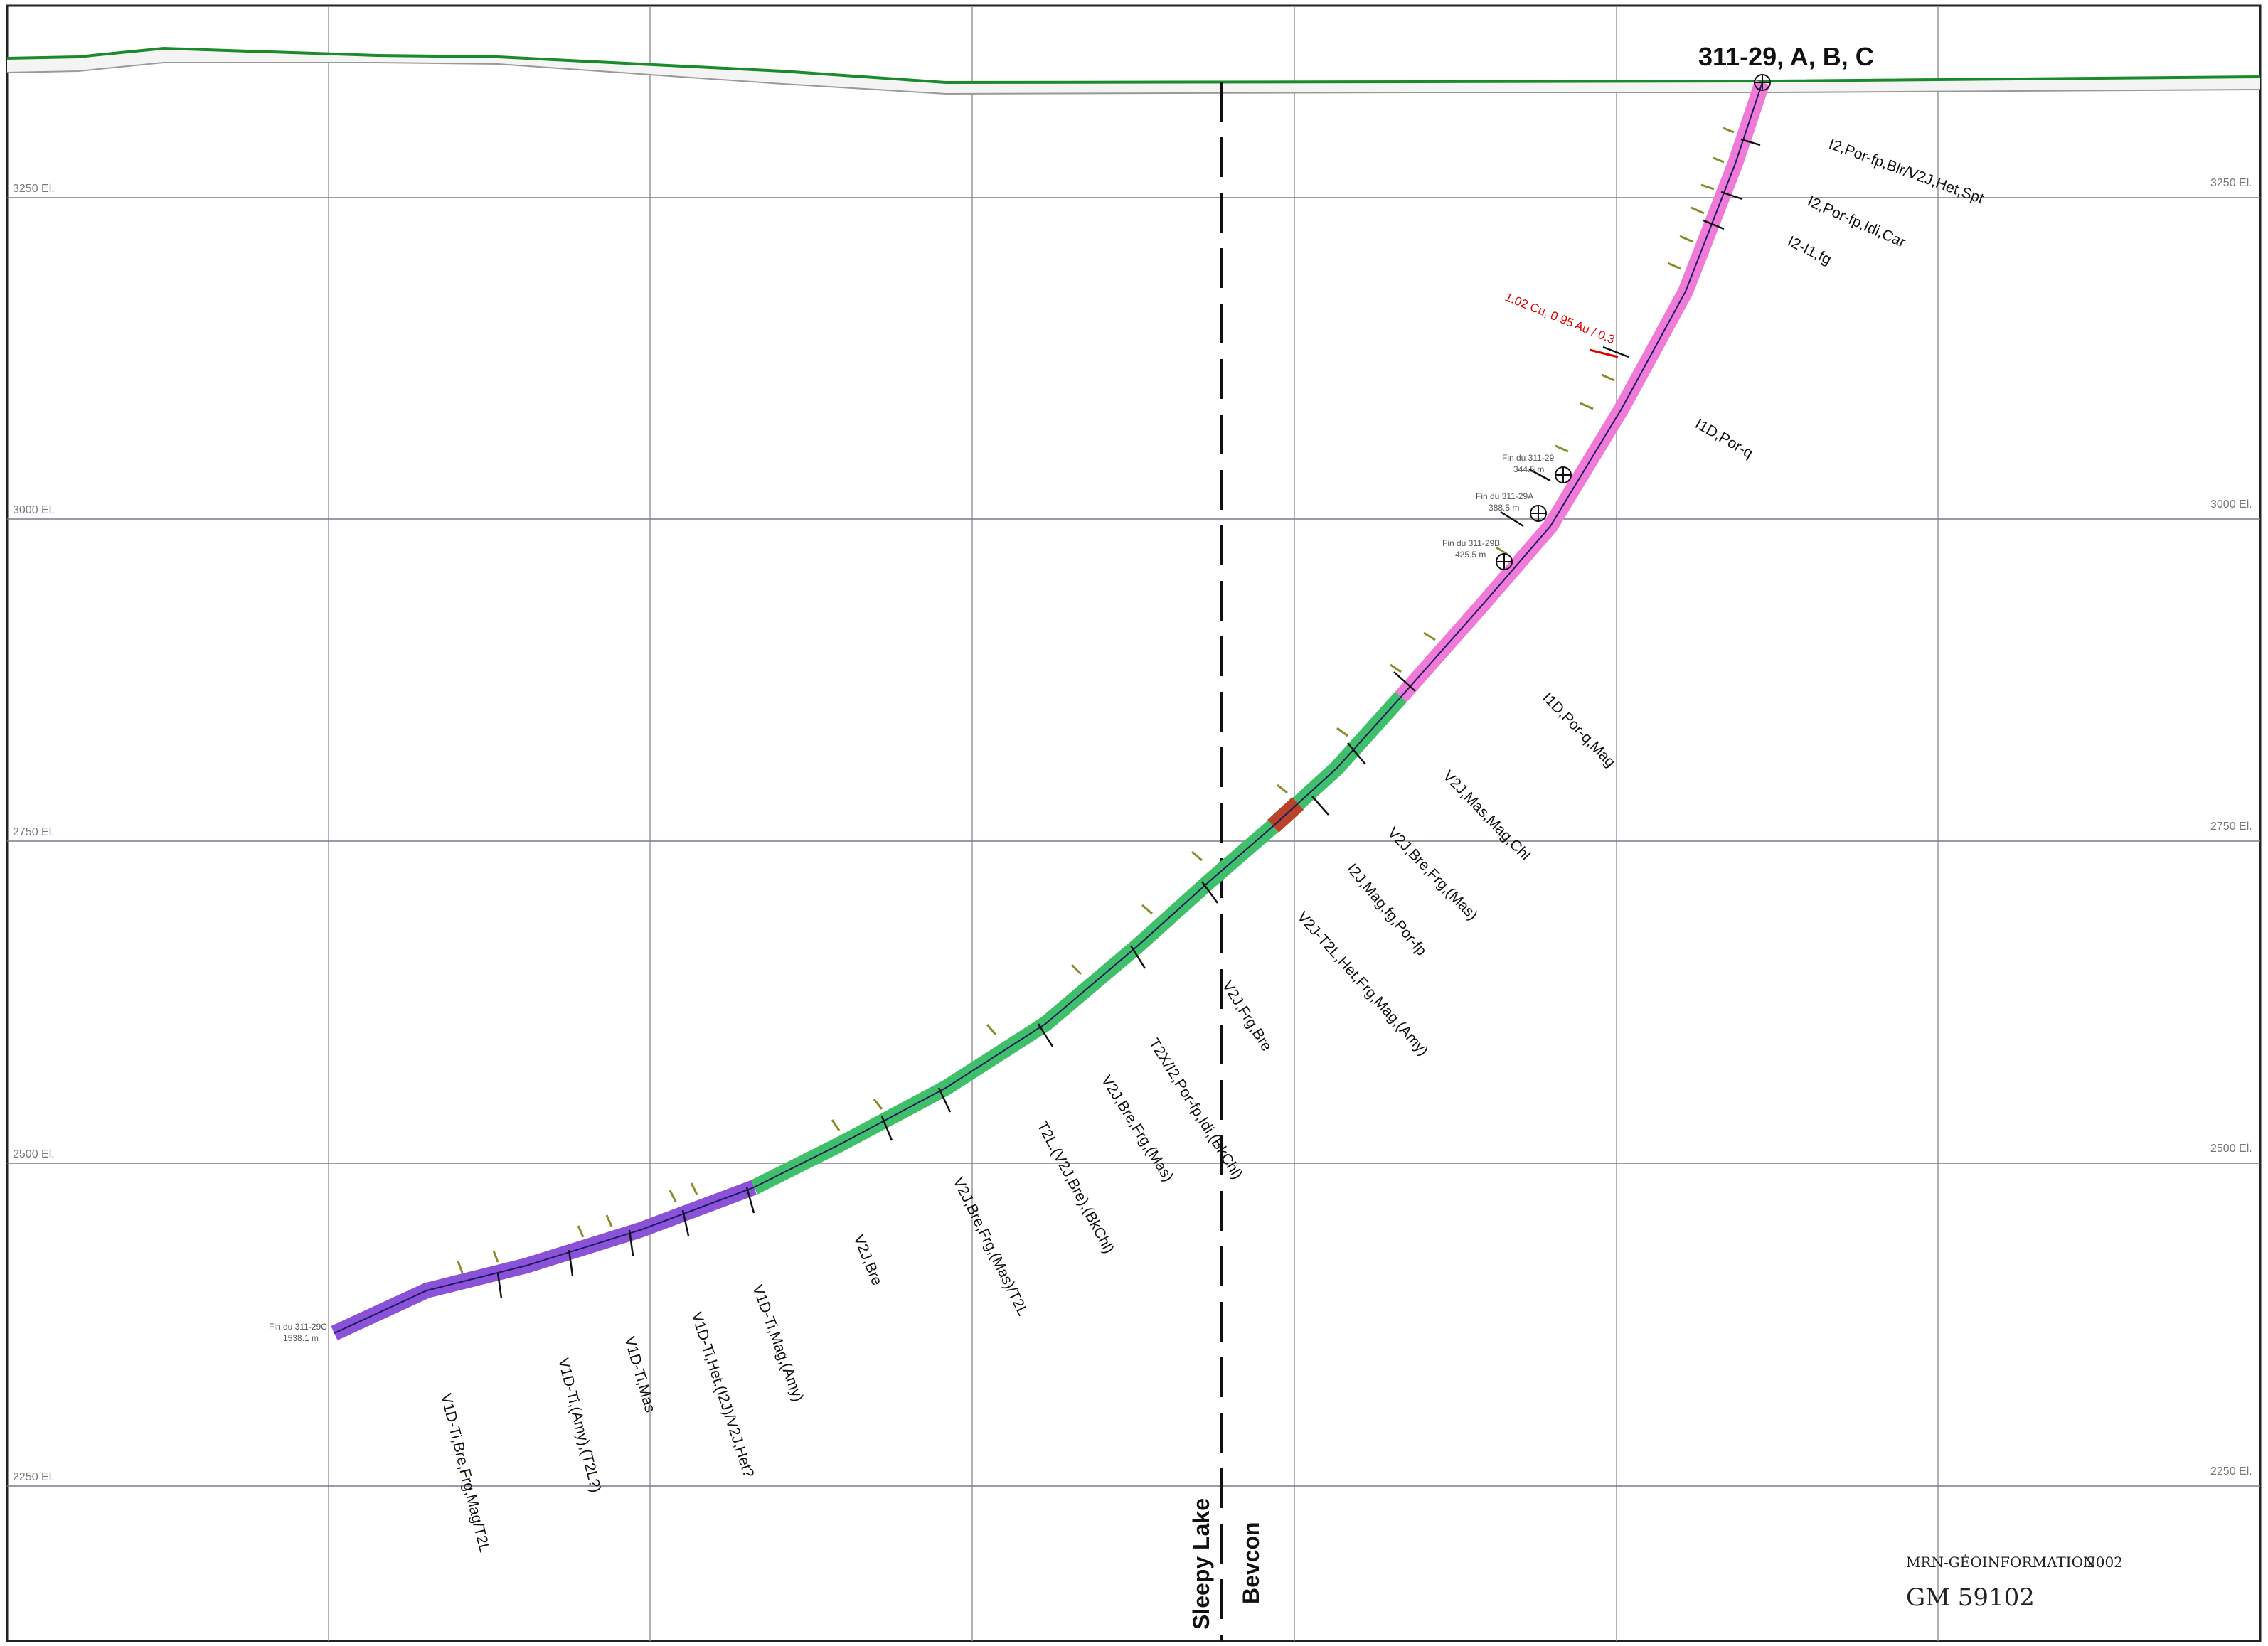  I want to click on assay-marker-line, so click(1604, 353).